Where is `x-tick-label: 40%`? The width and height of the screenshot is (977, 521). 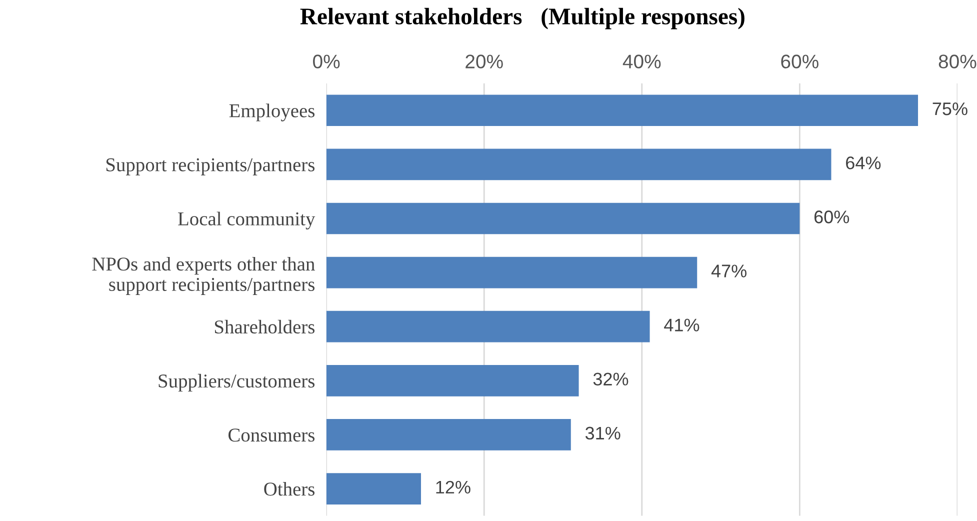
x-tick-label: 40% is located at coordinates (641, 61).